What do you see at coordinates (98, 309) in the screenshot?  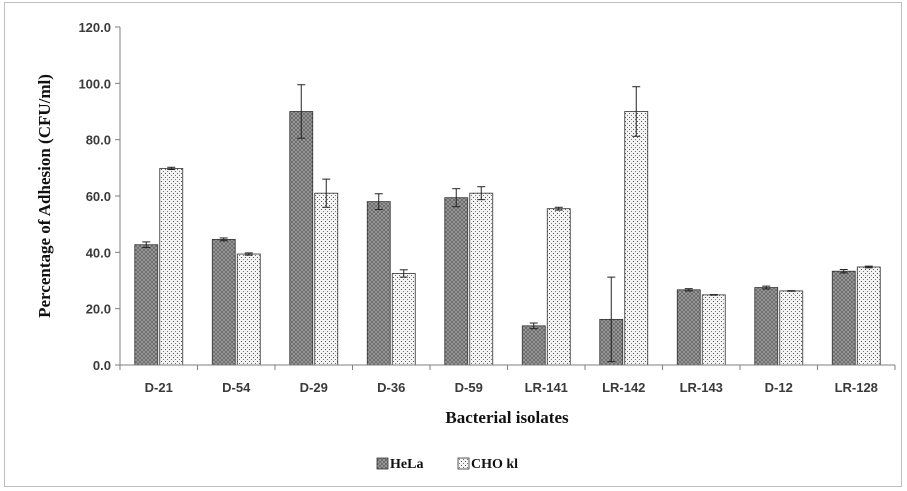 I see `y-tick-label: 20.0` at bounding box center [98, 309].